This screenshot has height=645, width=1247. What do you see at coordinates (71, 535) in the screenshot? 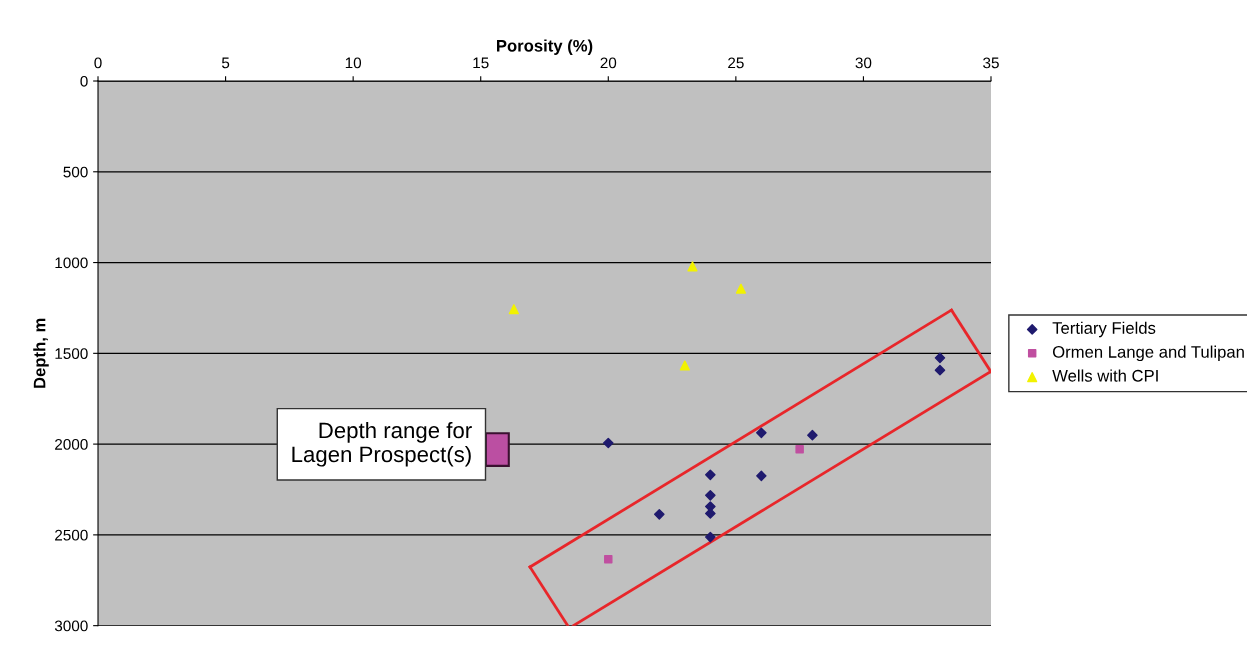
I see `y-tick-label: 2500` at bounding box center [71, 535].